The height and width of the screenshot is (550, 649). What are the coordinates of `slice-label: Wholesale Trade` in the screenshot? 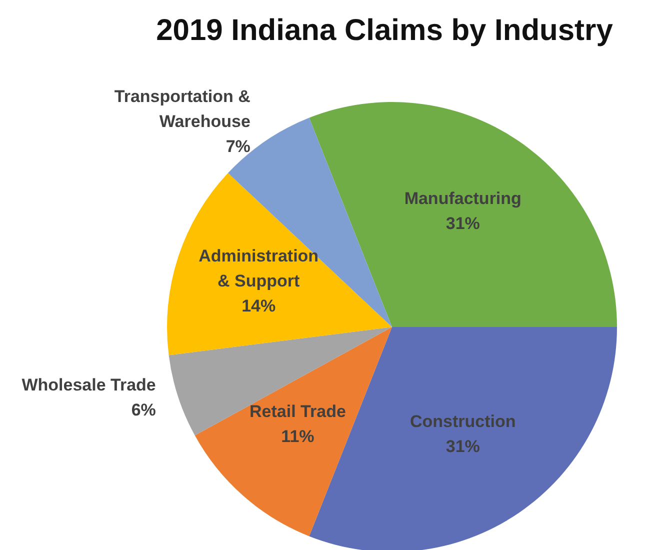 It's located at (89, 384).